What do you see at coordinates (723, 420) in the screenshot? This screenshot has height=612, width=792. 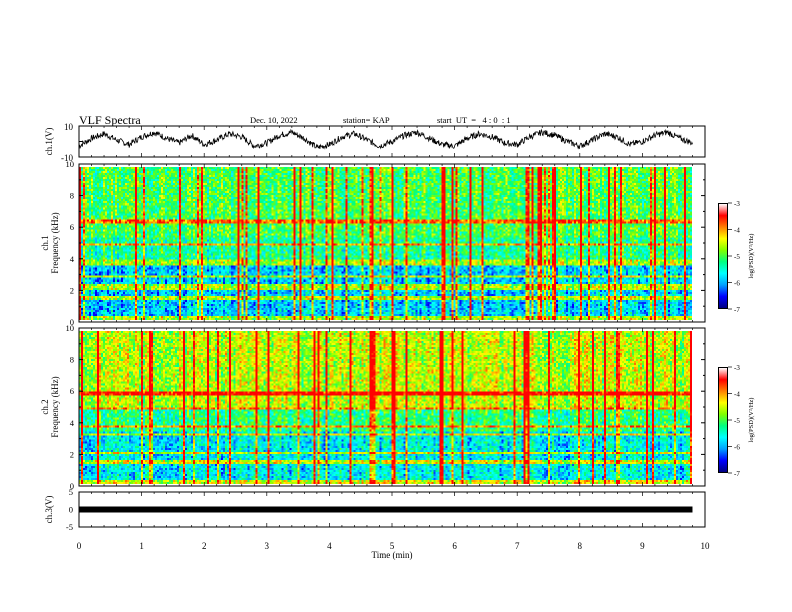 I see `ch2-colorbar` at bounding box center [723, 420].